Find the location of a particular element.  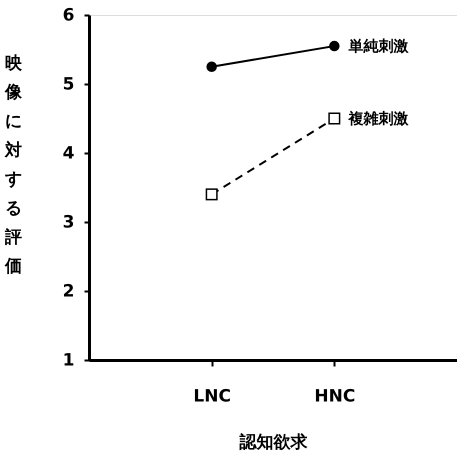

y-tick-label: 6 is located at coordinates (68, 16).